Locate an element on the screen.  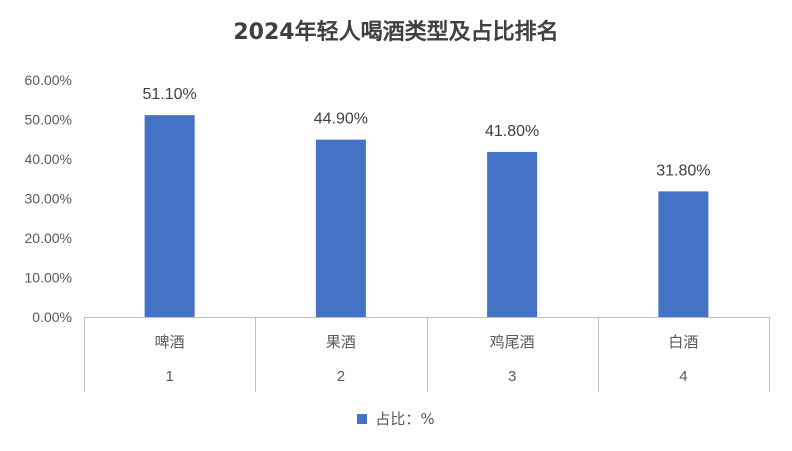
legend-swatch is located at coordinates (362, 418).